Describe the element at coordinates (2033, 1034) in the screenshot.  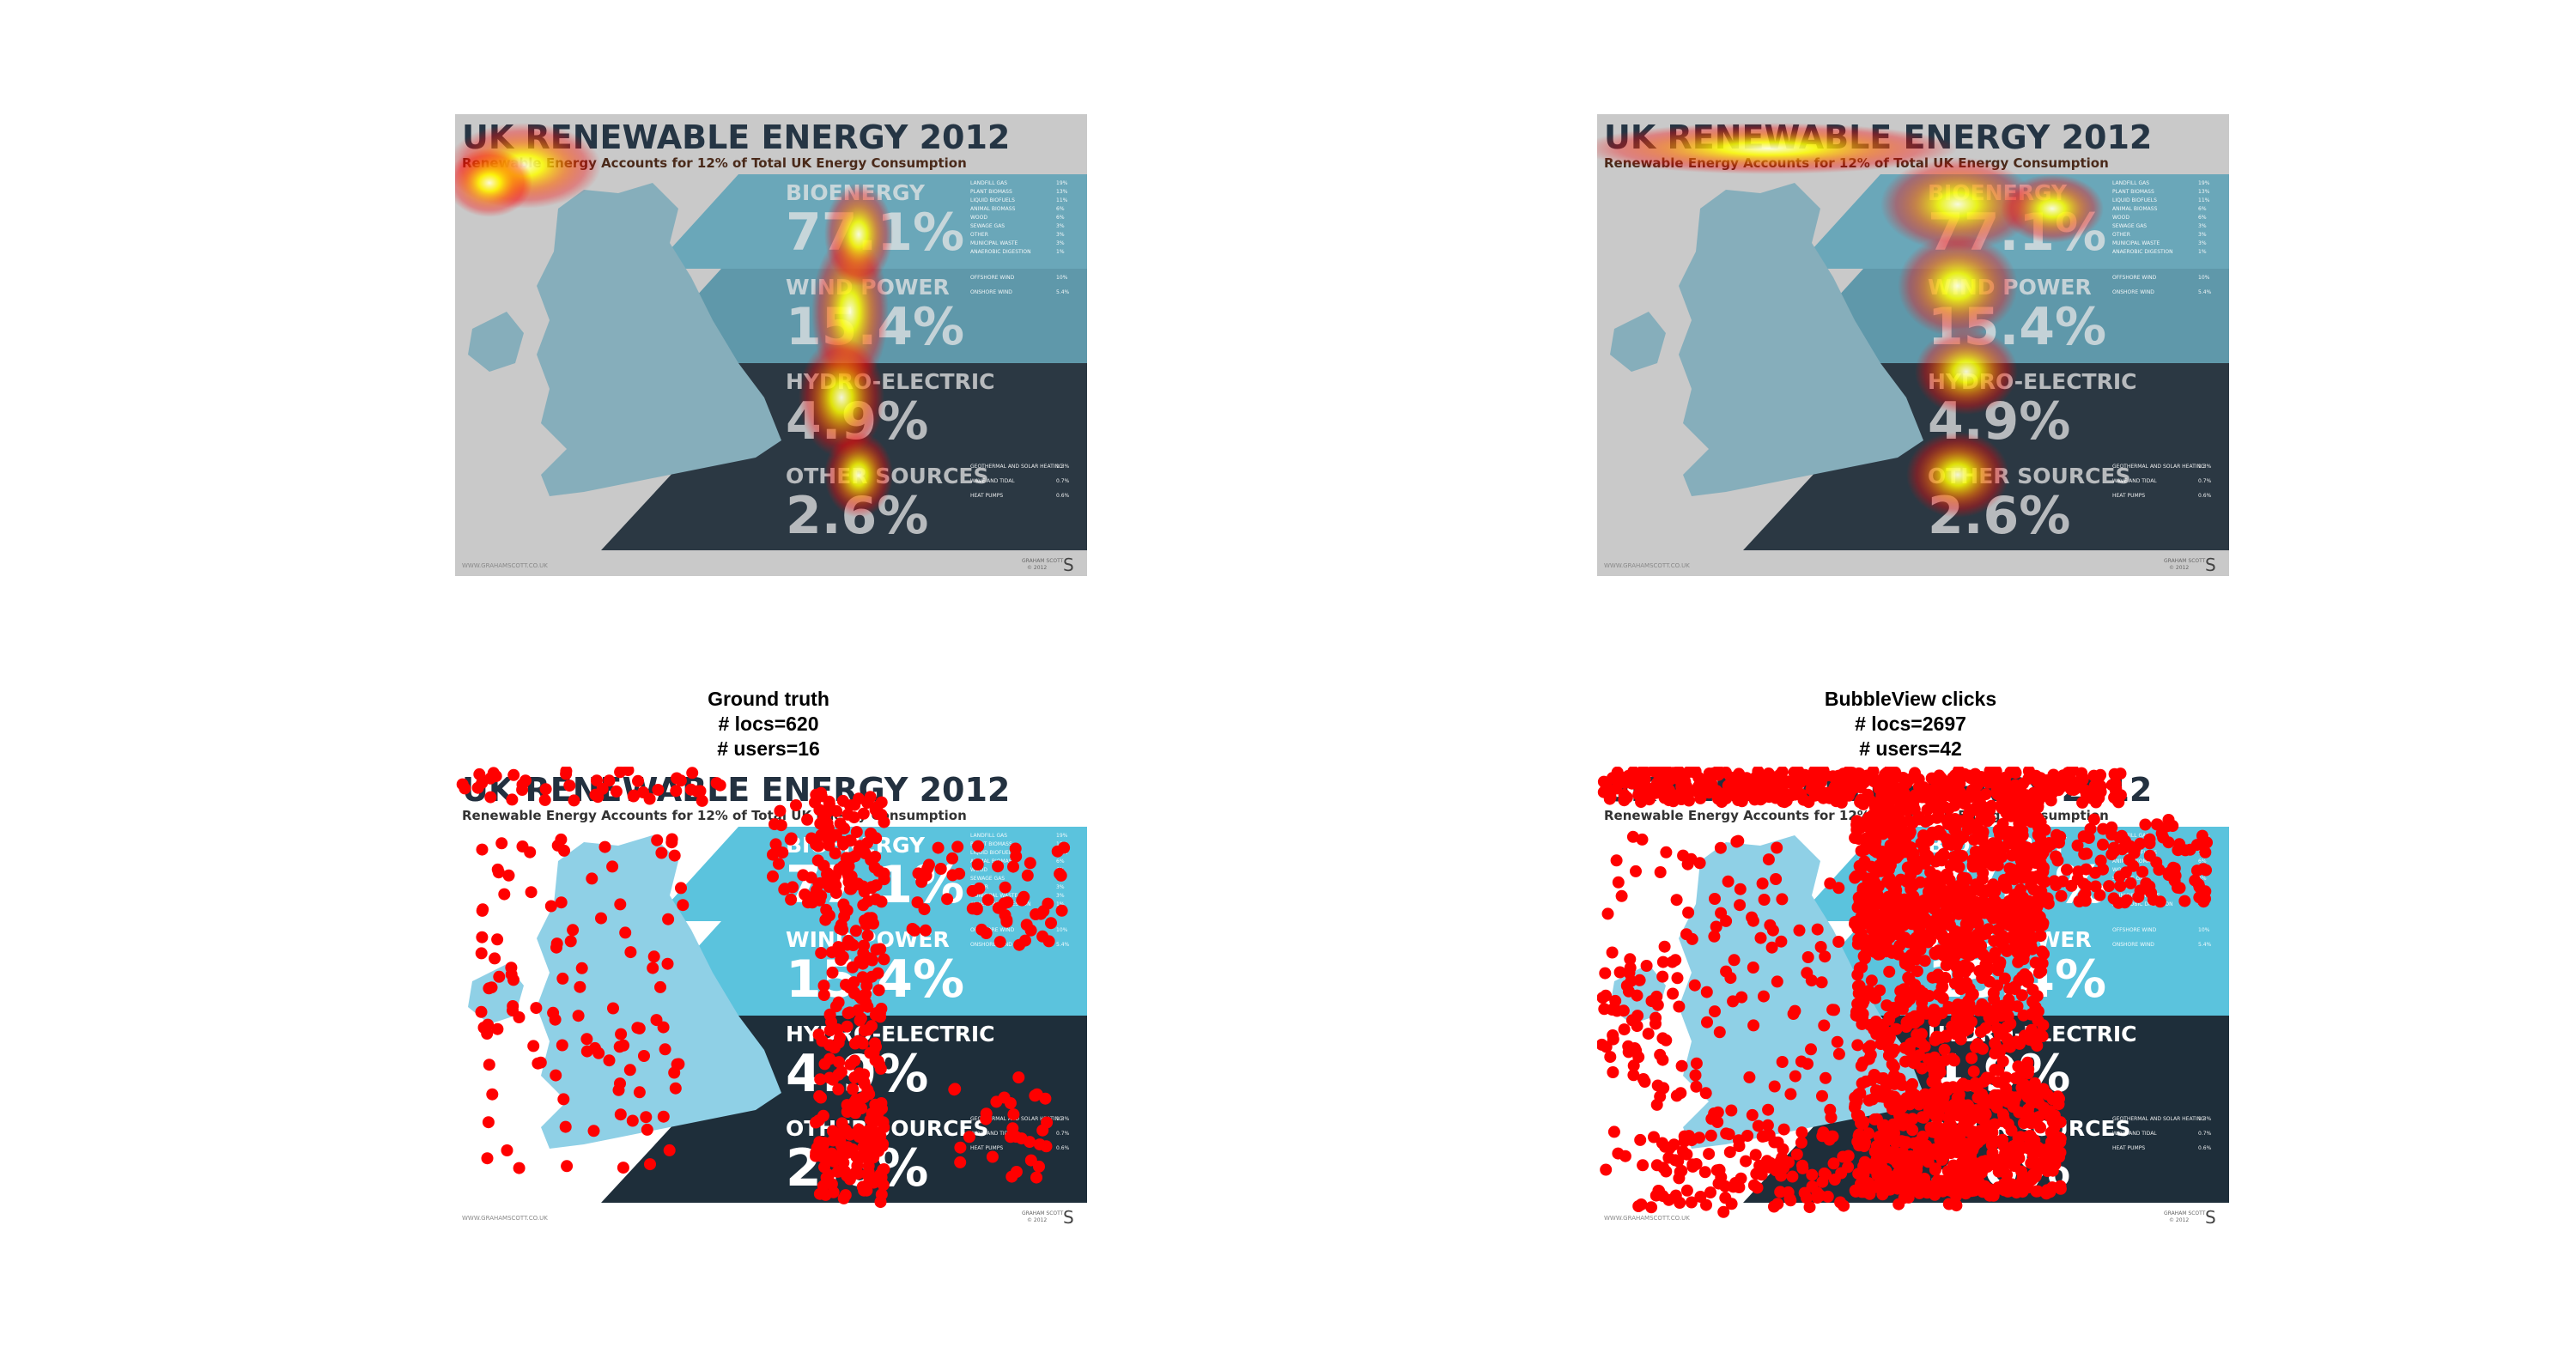
I see `section-label: HYDRO-ELECTRIC` at that location.